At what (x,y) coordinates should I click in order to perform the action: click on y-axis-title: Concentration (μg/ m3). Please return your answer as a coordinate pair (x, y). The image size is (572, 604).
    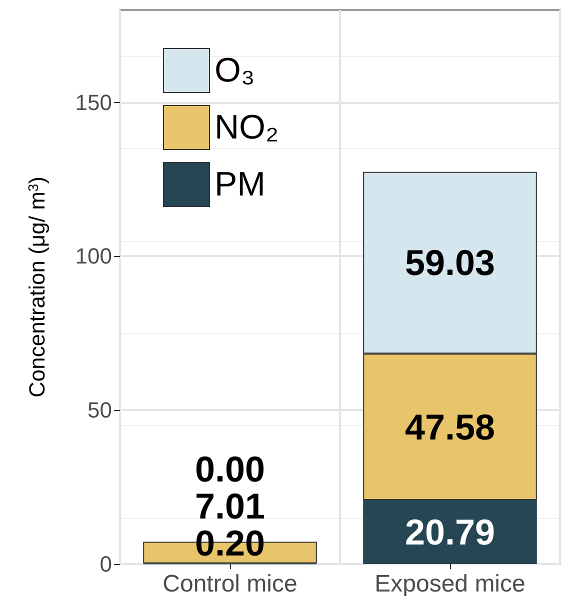
    Looking at the image, I should click on (37, 287).